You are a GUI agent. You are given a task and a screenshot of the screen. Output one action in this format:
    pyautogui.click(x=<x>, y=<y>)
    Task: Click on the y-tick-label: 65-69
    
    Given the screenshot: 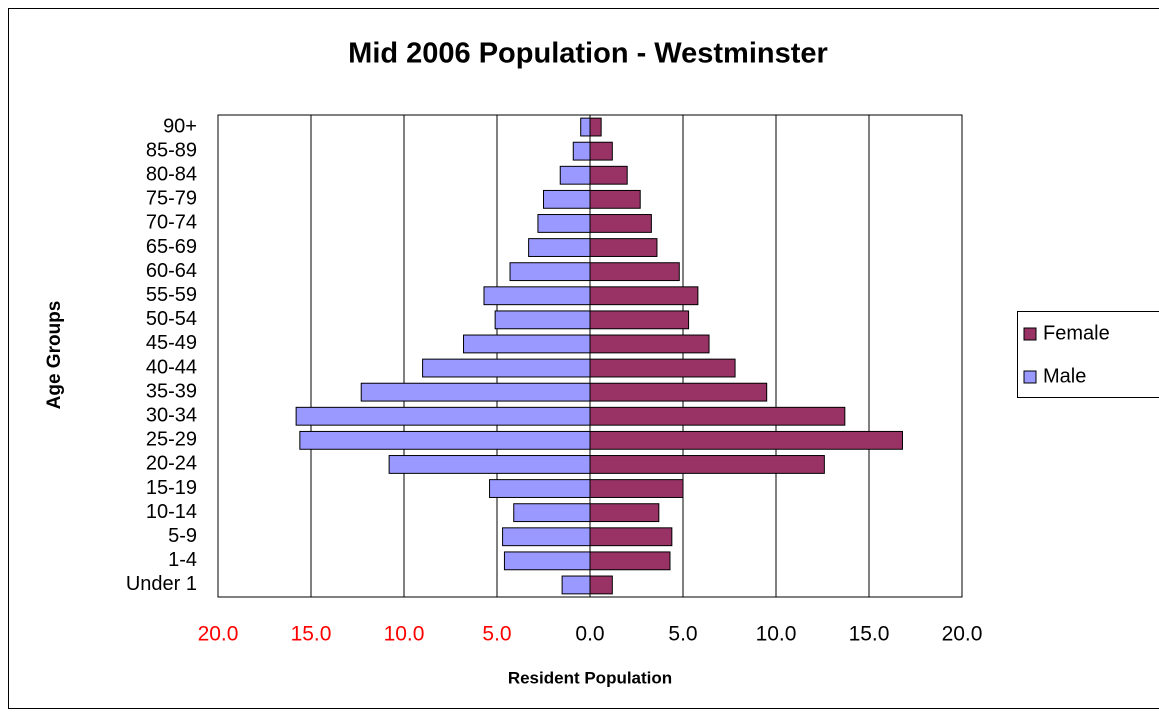 What is the action you would take?
    pyautogui.click(x=171, y=247)
    